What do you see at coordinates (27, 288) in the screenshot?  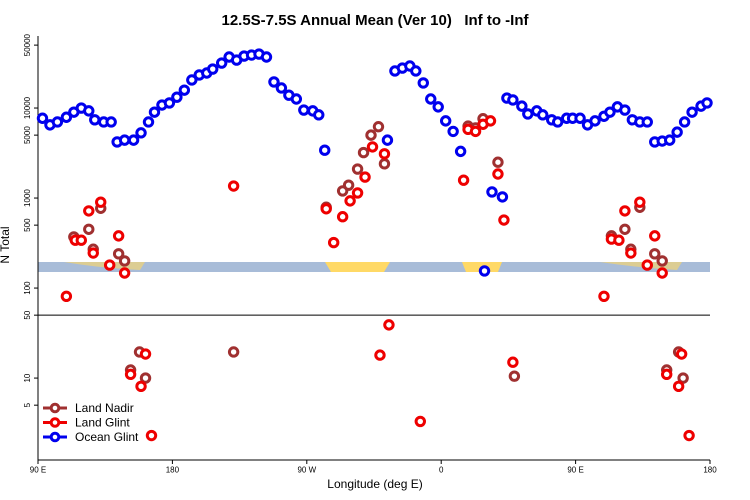 I see `y-tick-label: 100` at bounding box center [27, 288].